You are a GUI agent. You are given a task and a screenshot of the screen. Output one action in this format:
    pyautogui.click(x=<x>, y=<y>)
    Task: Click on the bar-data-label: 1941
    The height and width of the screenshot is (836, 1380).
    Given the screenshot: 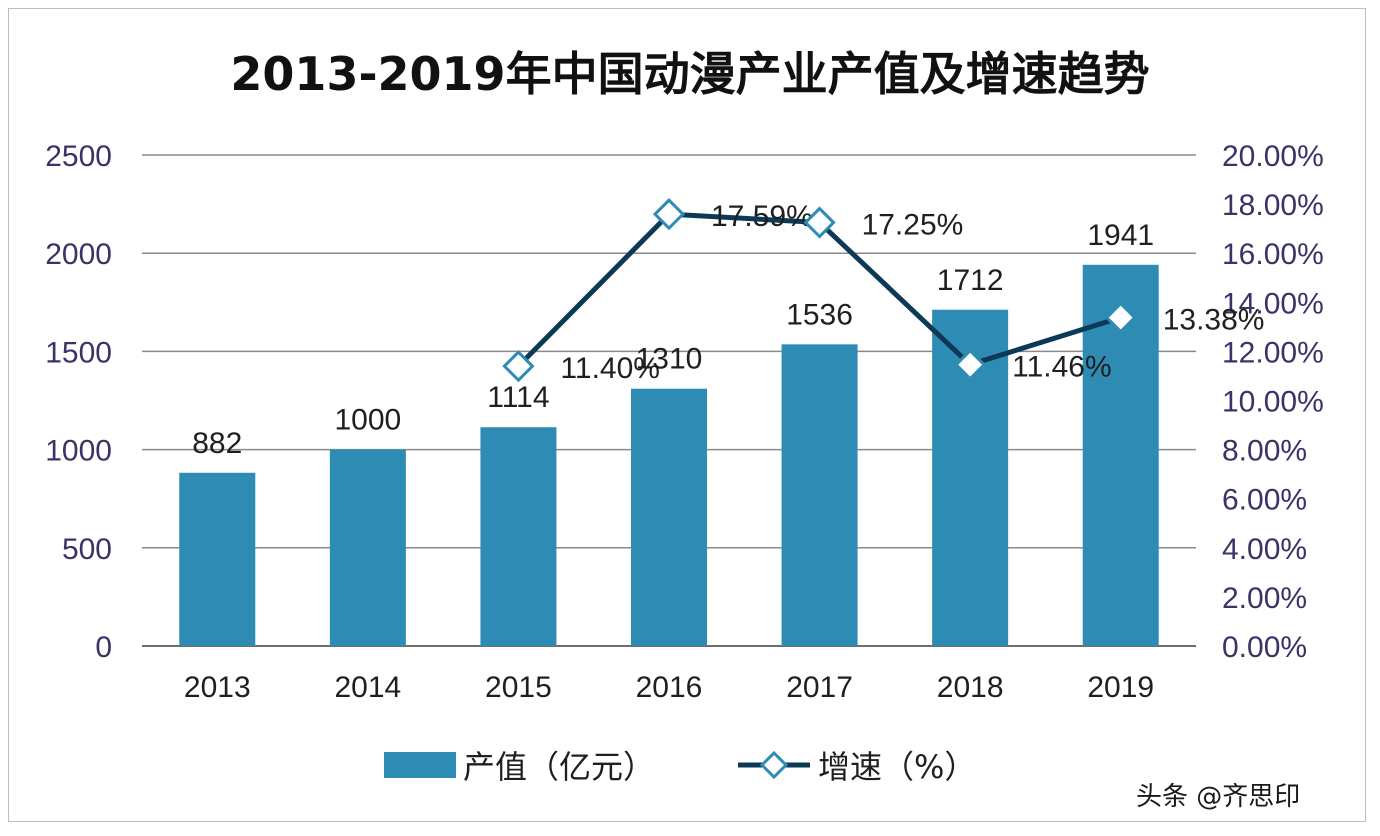 What is the action you would take?
    pyautogui.click(x=1120, y=235)
    